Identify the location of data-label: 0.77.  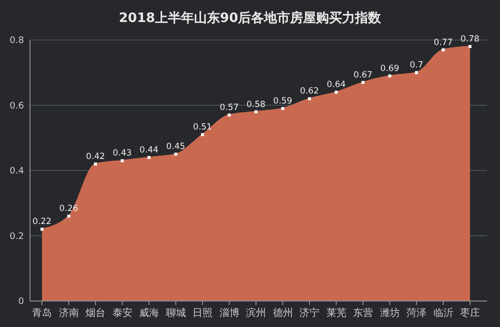
(443, 43).